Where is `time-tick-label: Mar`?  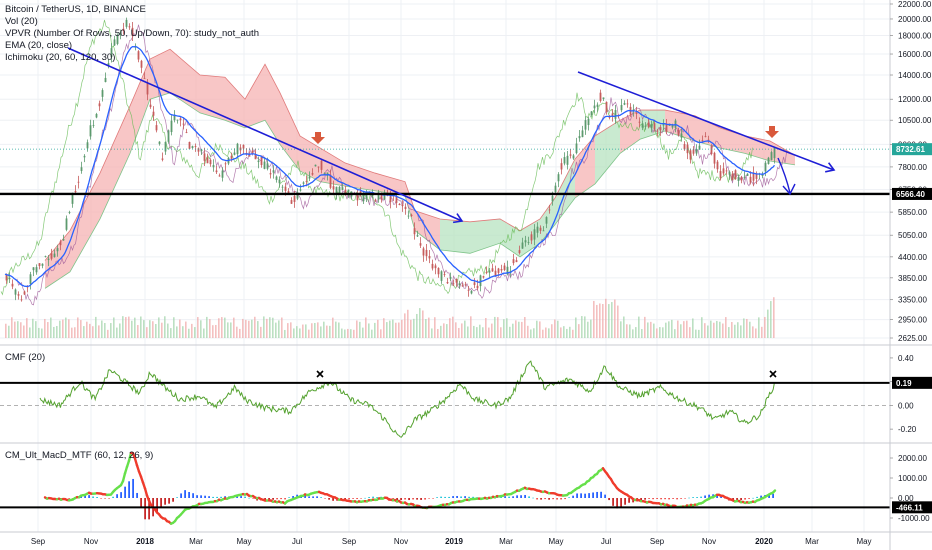
time-tick-label: Mar is located at coordinates (812, 541).